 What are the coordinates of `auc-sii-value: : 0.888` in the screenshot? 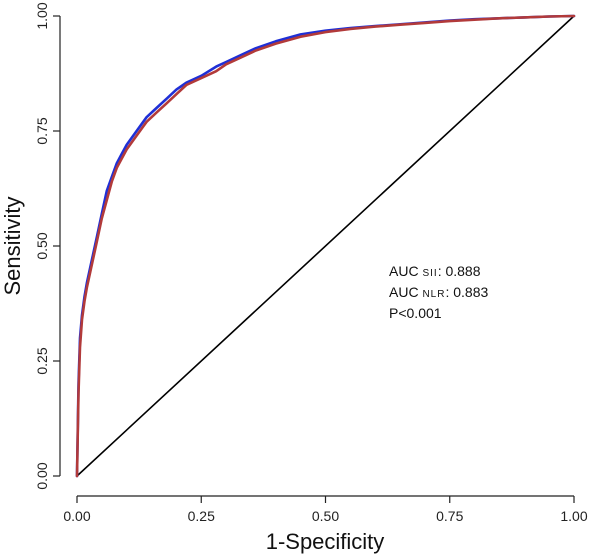 It's located at (459, 271).